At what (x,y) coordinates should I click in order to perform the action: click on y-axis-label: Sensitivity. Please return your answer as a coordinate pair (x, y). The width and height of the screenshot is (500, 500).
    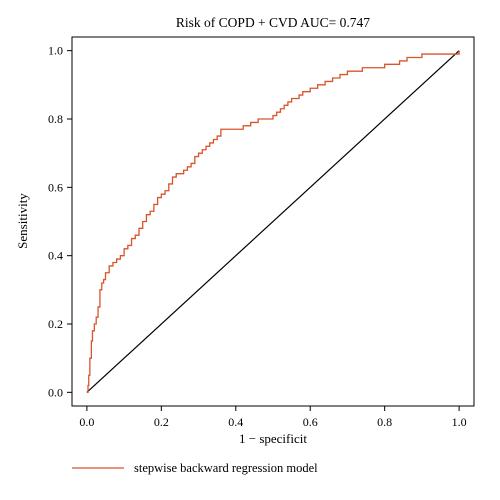
    Looking at the image, I should click on (22, 221).